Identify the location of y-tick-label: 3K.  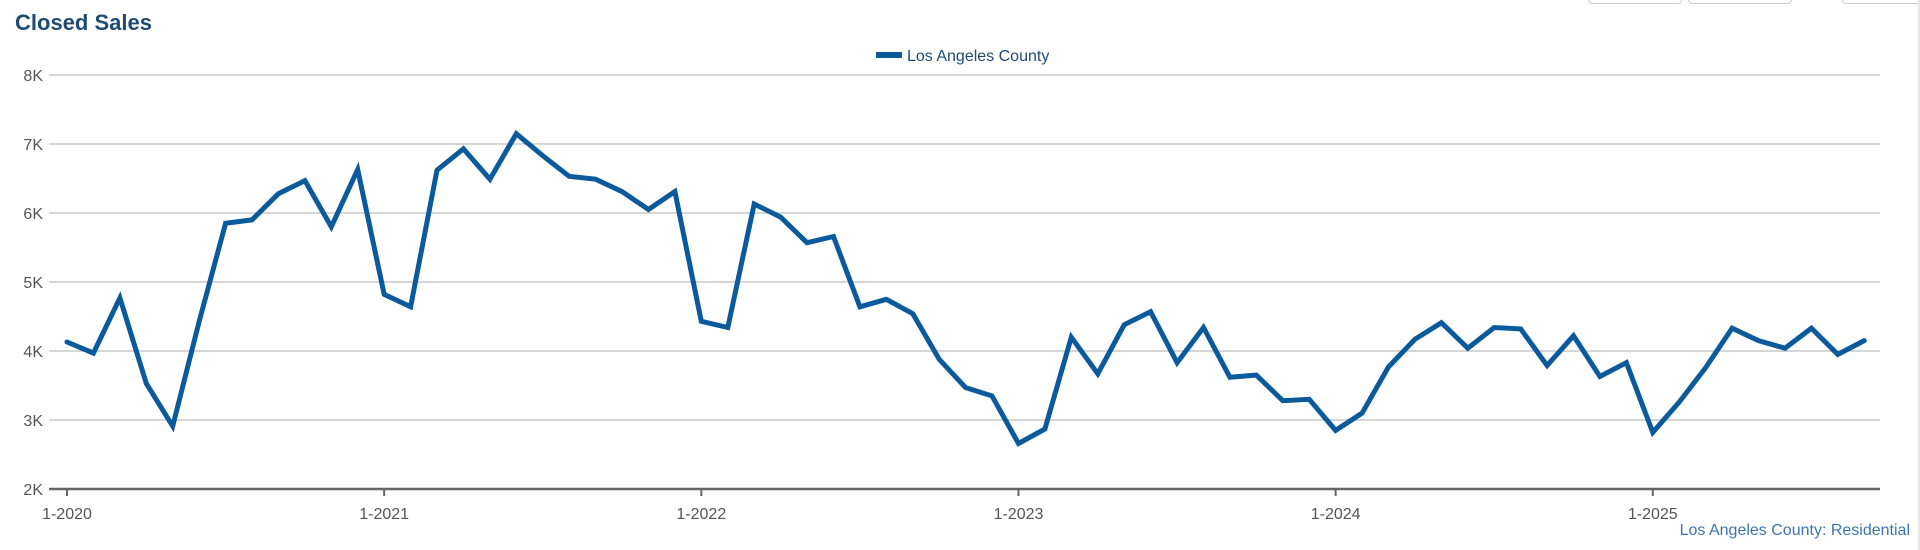
(33, 421).